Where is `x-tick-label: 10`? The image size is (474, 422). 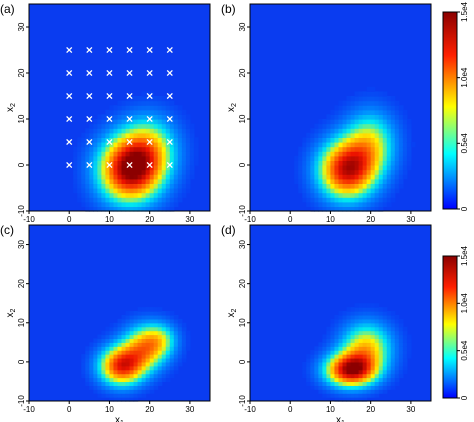 x-tick-label: 10 is located at coordinates (330, 409).